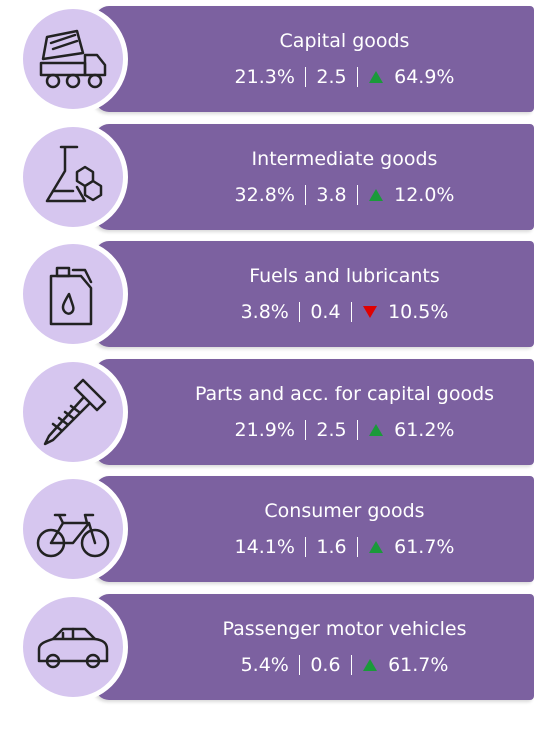 Image resolution: width=534 pixels, height=742 pixels. What do you see at coordinates (264, 77) in the screenshot?
I see `share: 21.3%` at bounding box center [264, 77].